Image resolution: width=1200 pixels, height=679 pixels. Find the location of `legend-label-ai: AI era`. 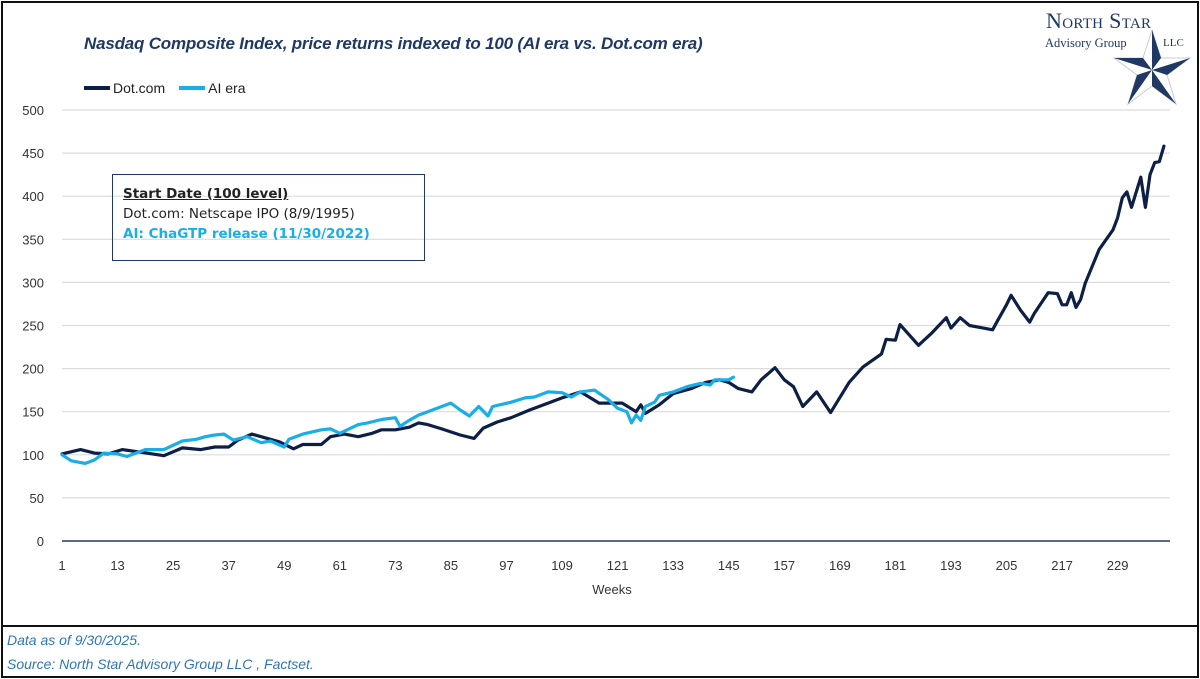

legend-label-ai: AI era is located at coordinates (227, 88).